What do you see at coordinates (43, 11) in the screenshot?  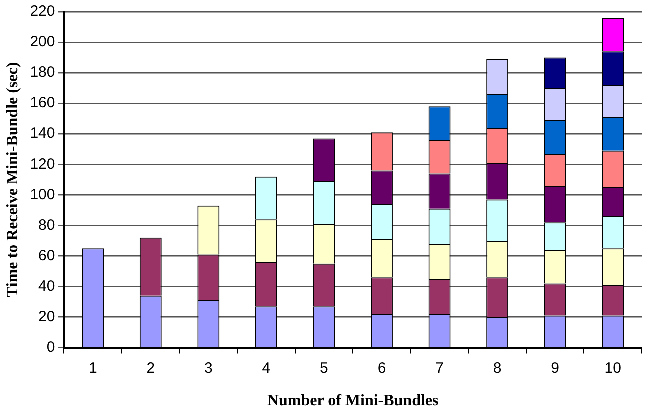 I see `y-tick-label: 220` at bounding box center [43, 11].